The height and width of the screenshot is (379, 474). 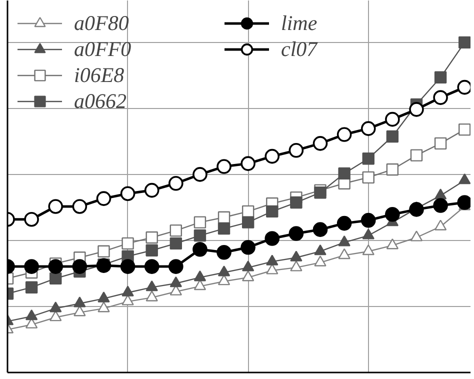 What do you see at coordinates (102, 23) in the screenshot?
I see `legend-label: a0F80` at bounding box center [102, 23].